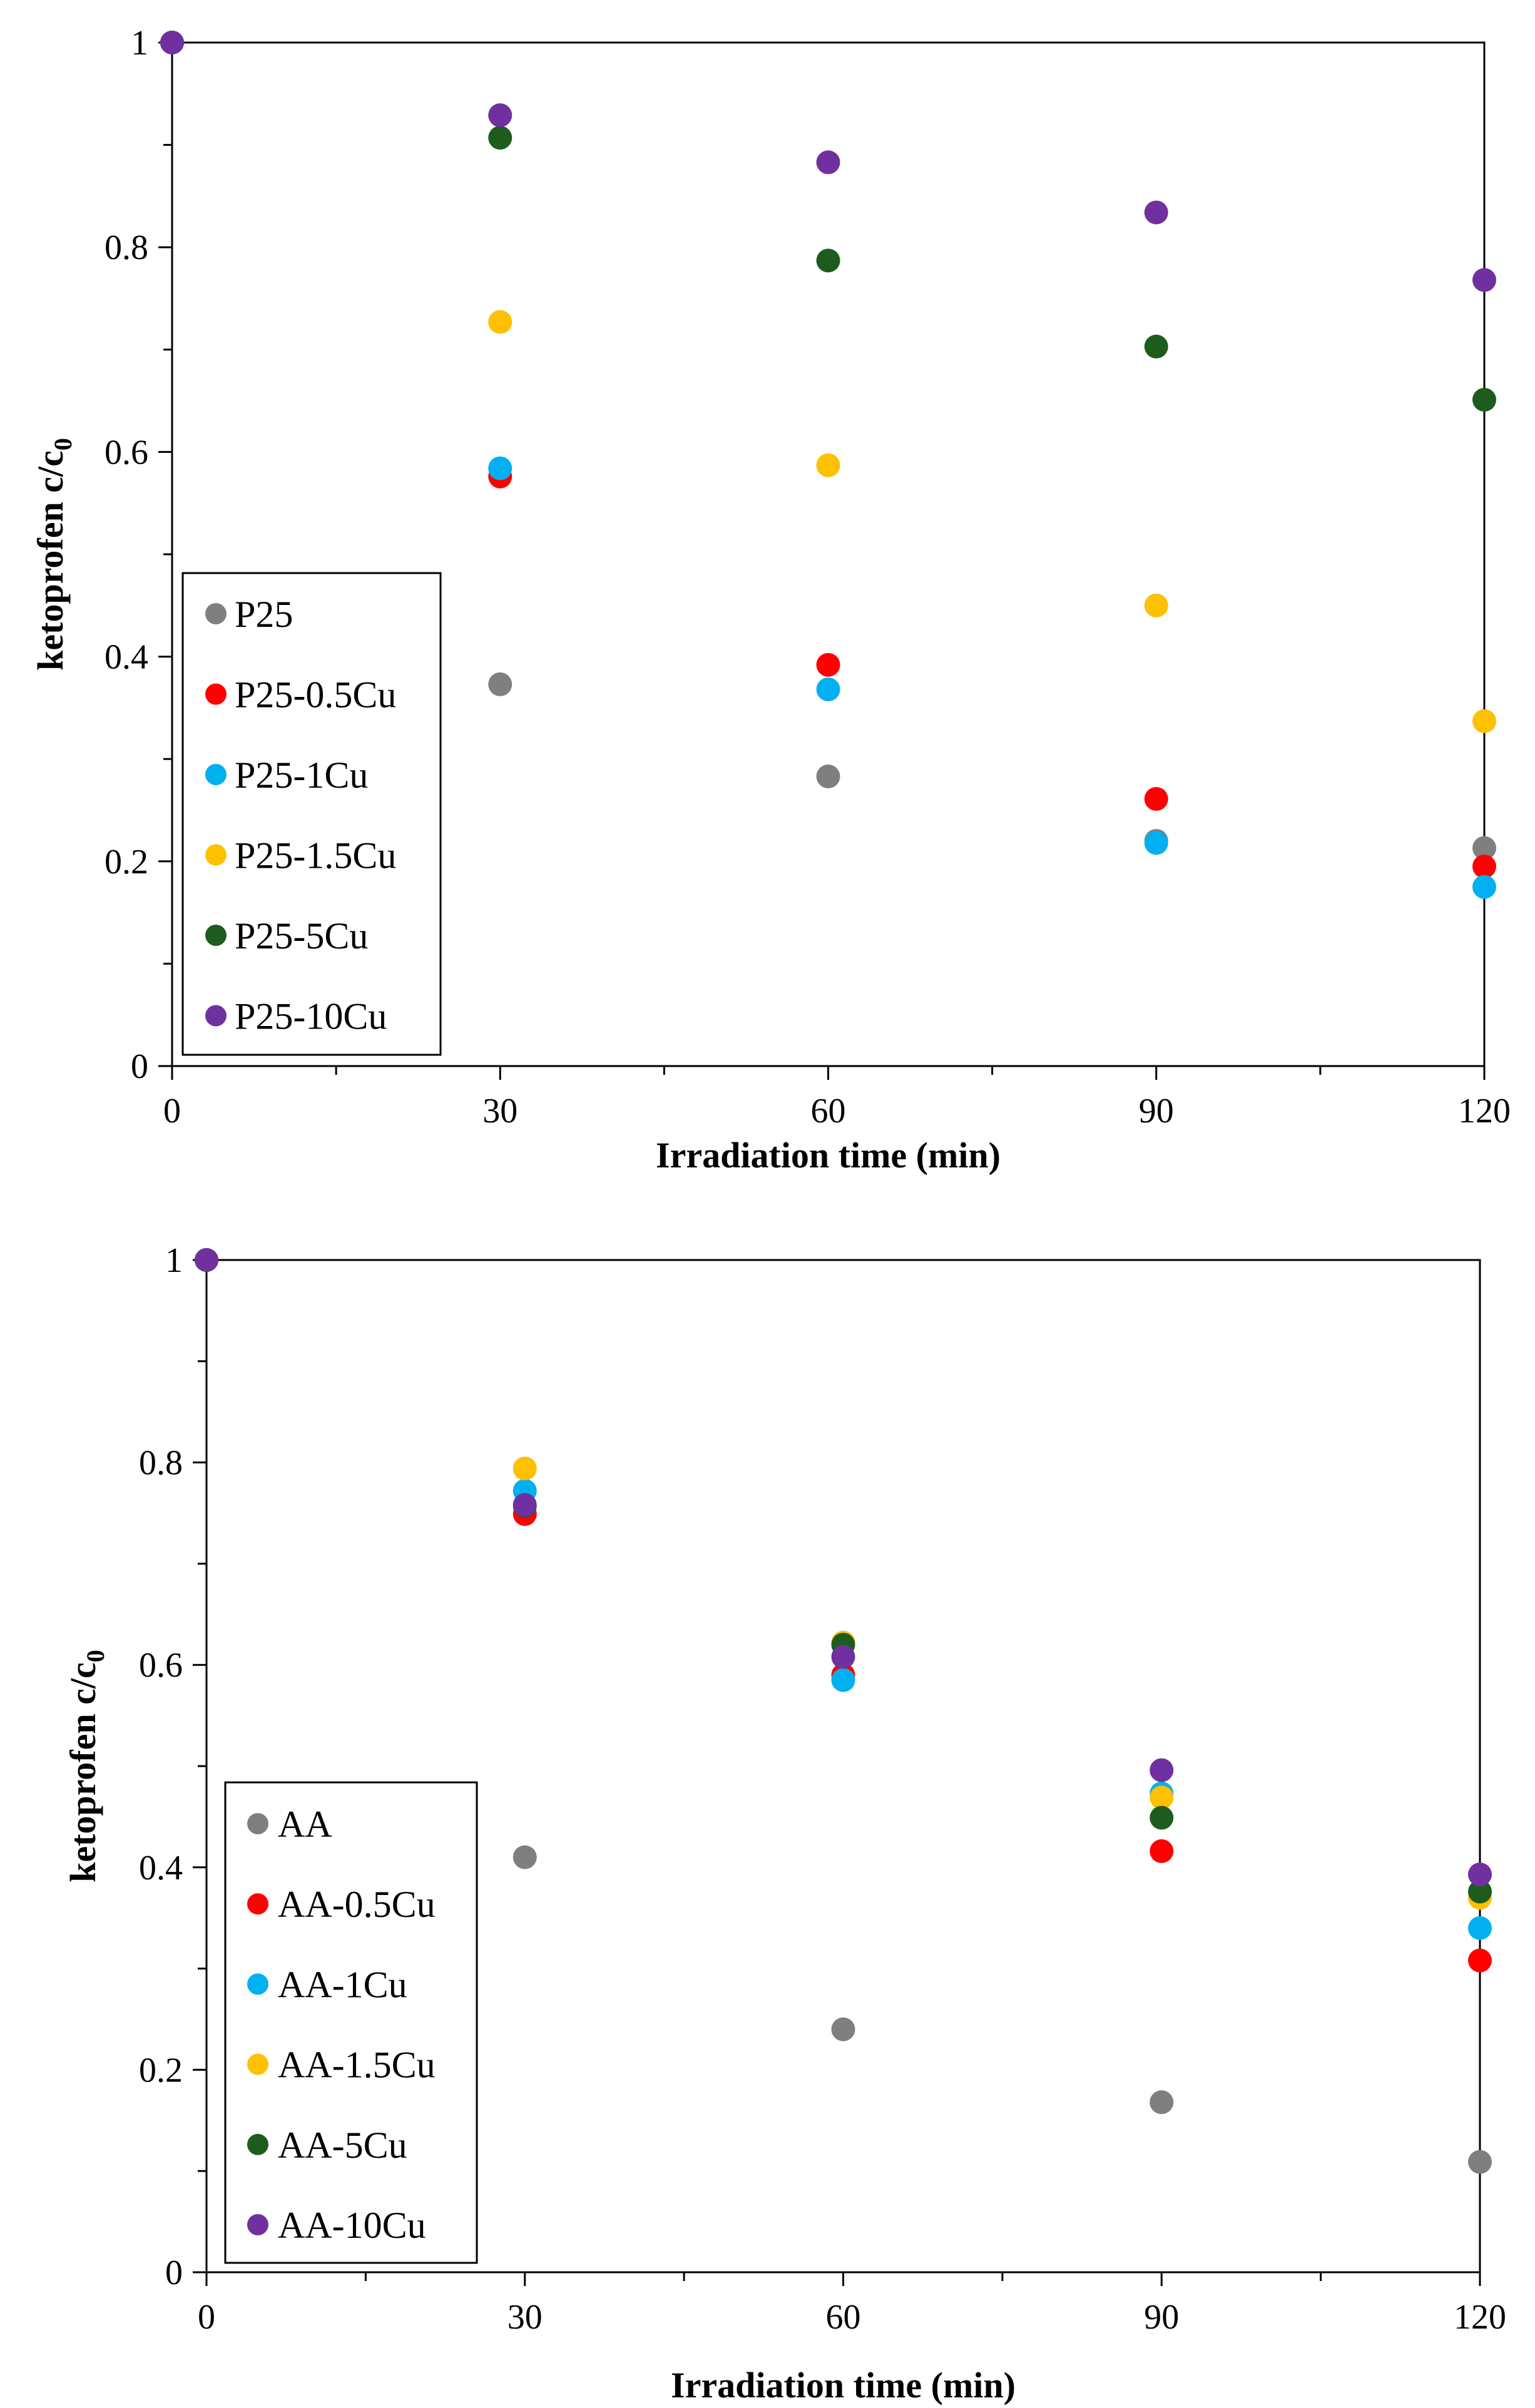  I want to click on top-series-P25-5Cu, so click(828, 221).